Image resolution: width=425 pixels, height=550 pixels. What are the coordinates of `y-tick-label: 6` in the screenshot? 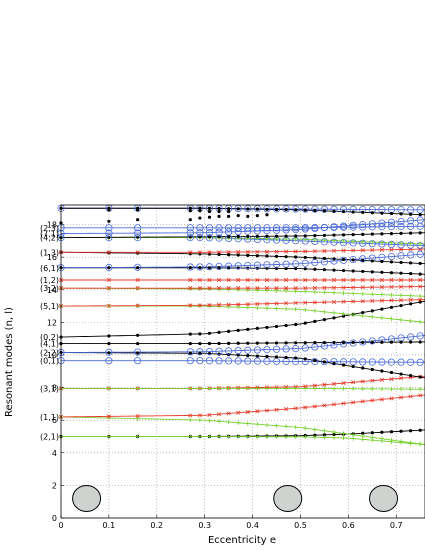 It's located at (54, 420).